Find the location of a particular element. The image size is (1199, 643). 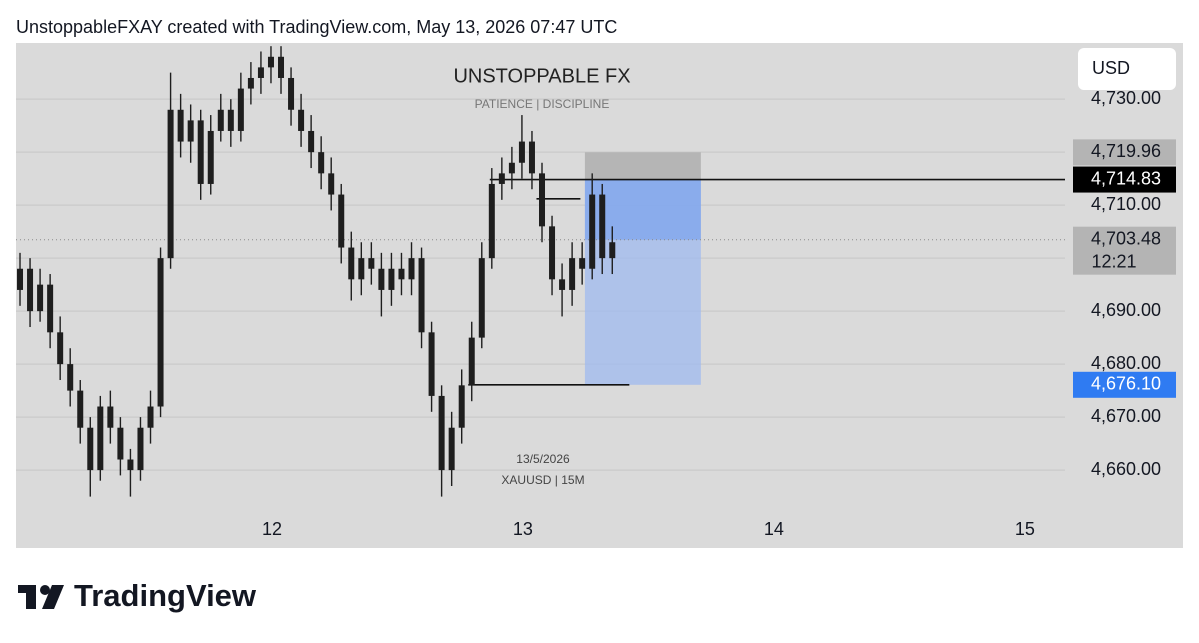

y-tick-label: 4,680.00 is located at coordinates (1126, 363).